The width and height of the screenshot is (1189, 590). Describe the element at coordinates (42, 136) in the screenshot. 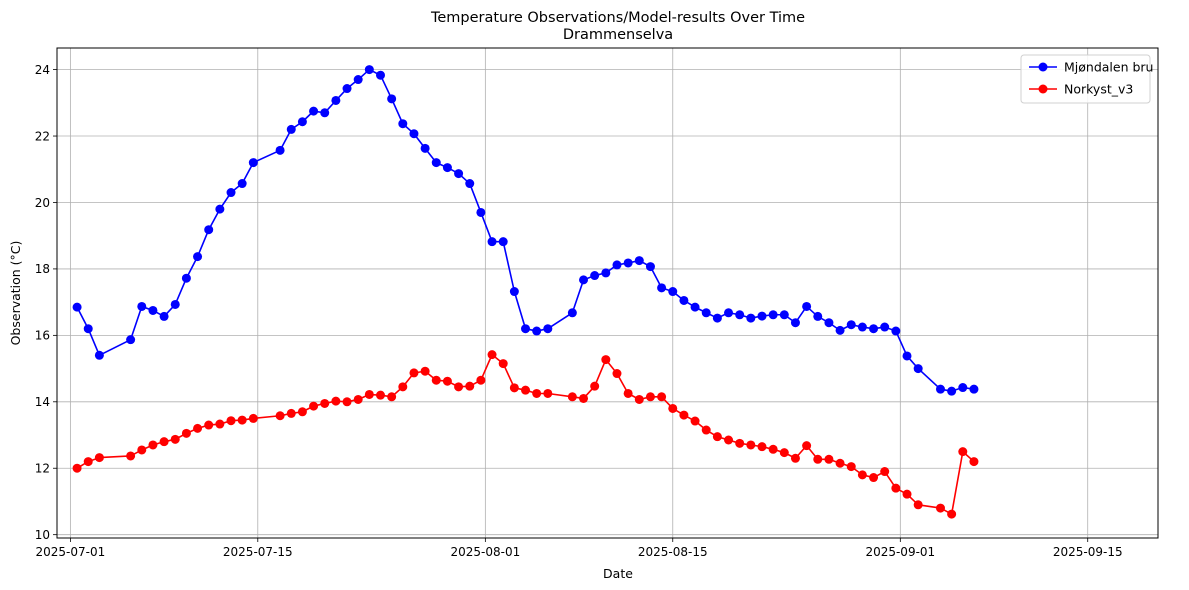

I see `y-tick-label: 22` at that location.